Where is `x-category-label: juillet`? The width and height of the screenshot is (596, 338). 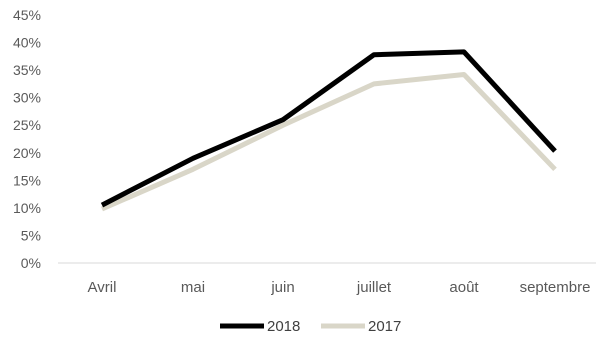
x-category-label: juillet is located at coordinates (374, 287).